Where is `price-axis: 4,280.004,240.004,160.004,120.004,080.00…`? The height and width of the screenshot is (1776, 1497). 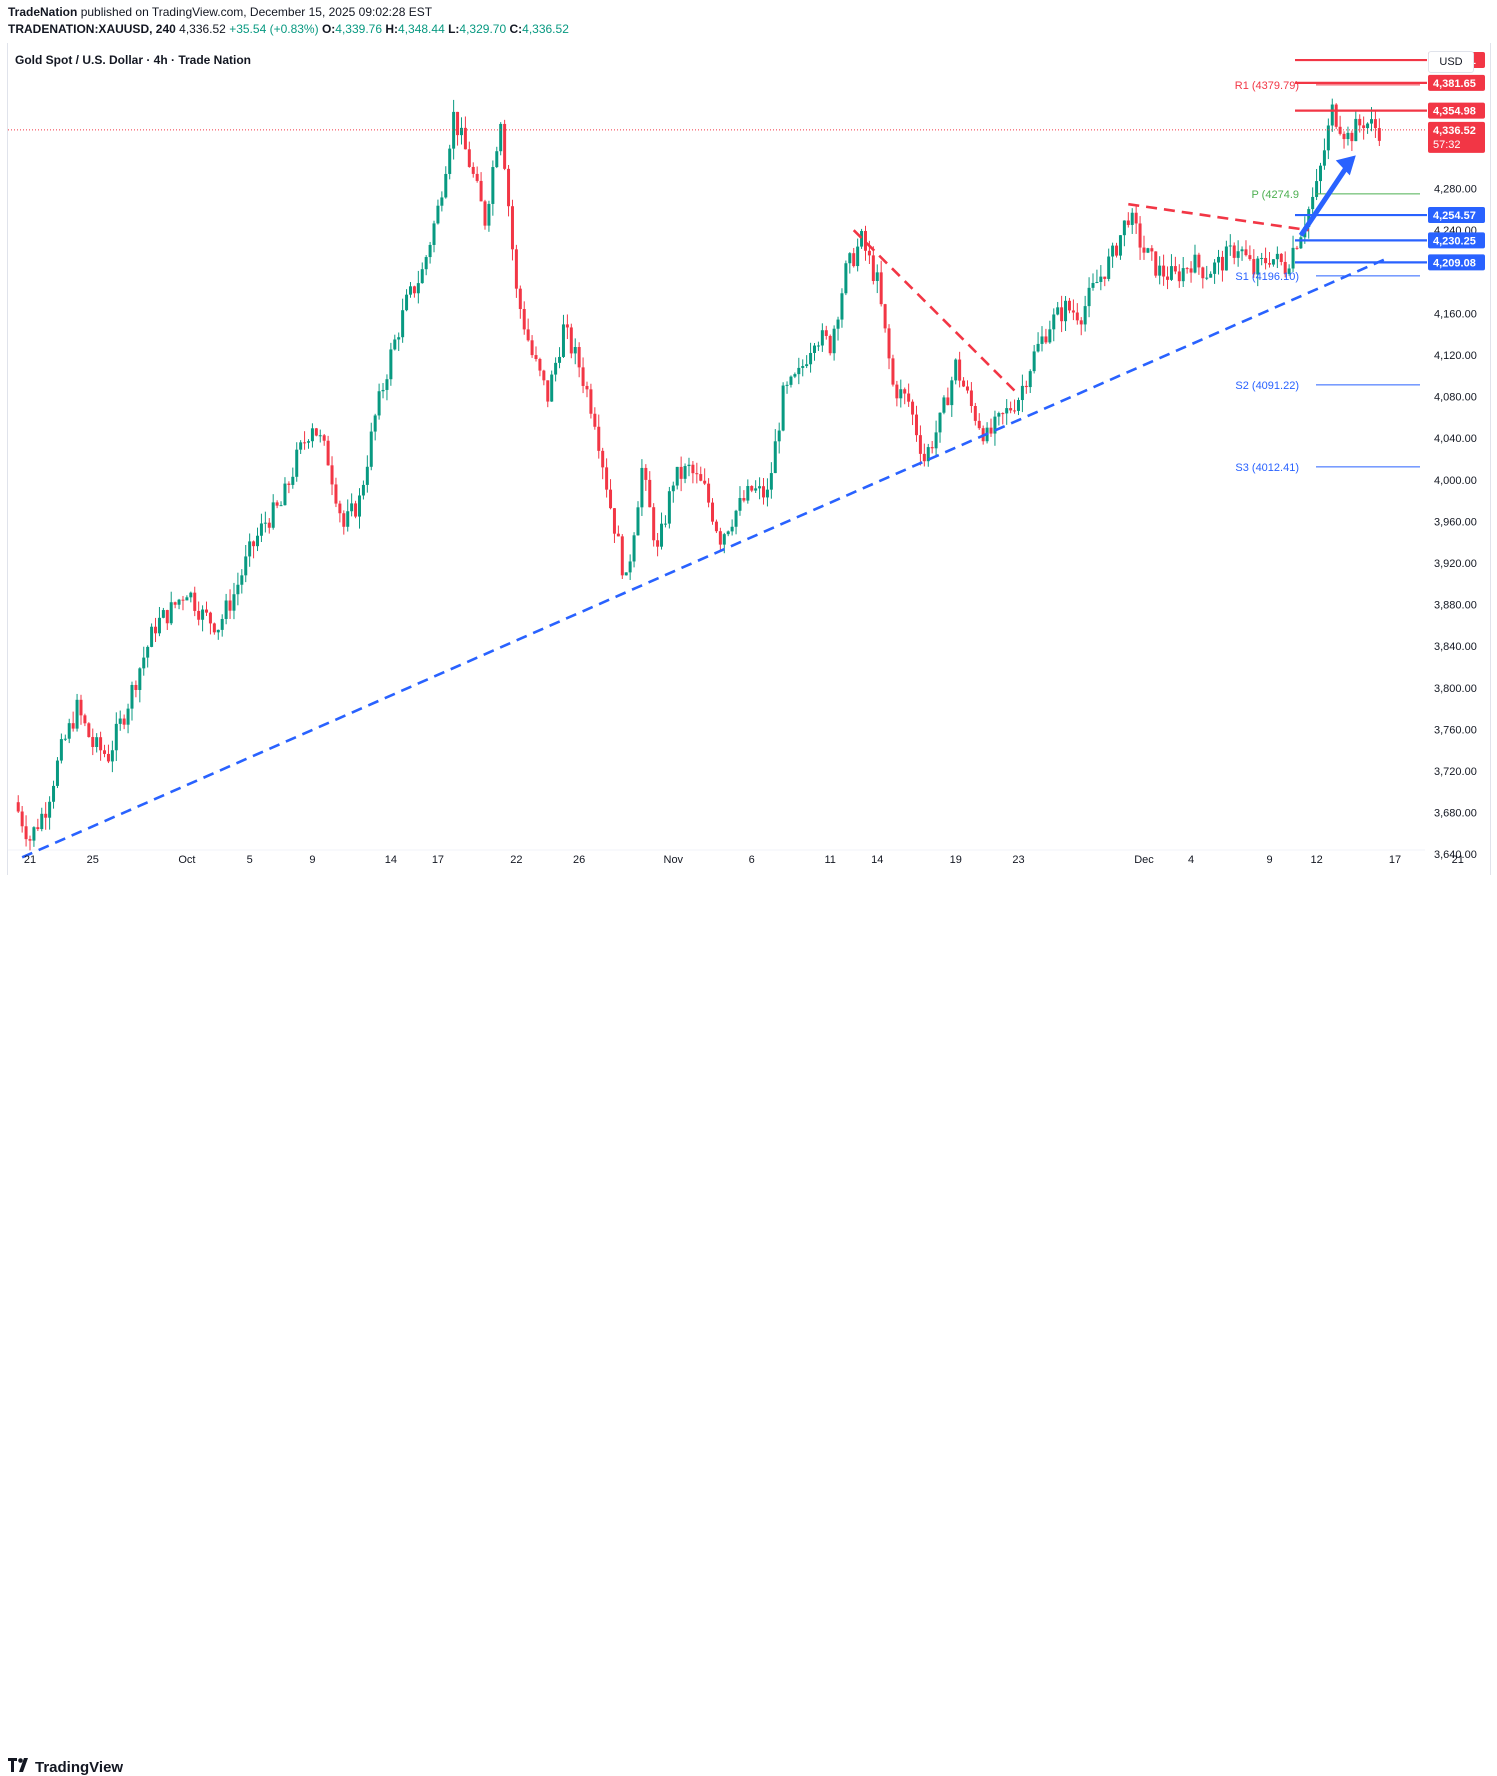
price-axis: 4,280.004,240.004,160.004,120.004,080.00… is located at coordinates (1456, 456).